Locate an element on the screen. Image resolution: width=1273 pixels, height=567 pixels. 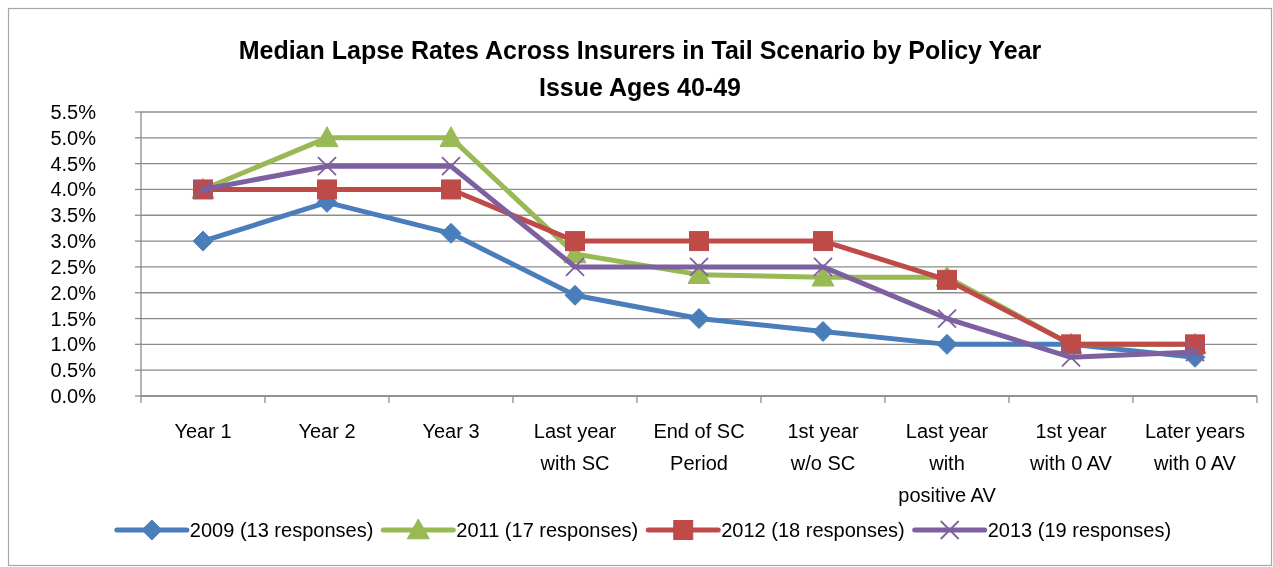
x-tick-label: Year 1 is located at coordinates (203, 431).